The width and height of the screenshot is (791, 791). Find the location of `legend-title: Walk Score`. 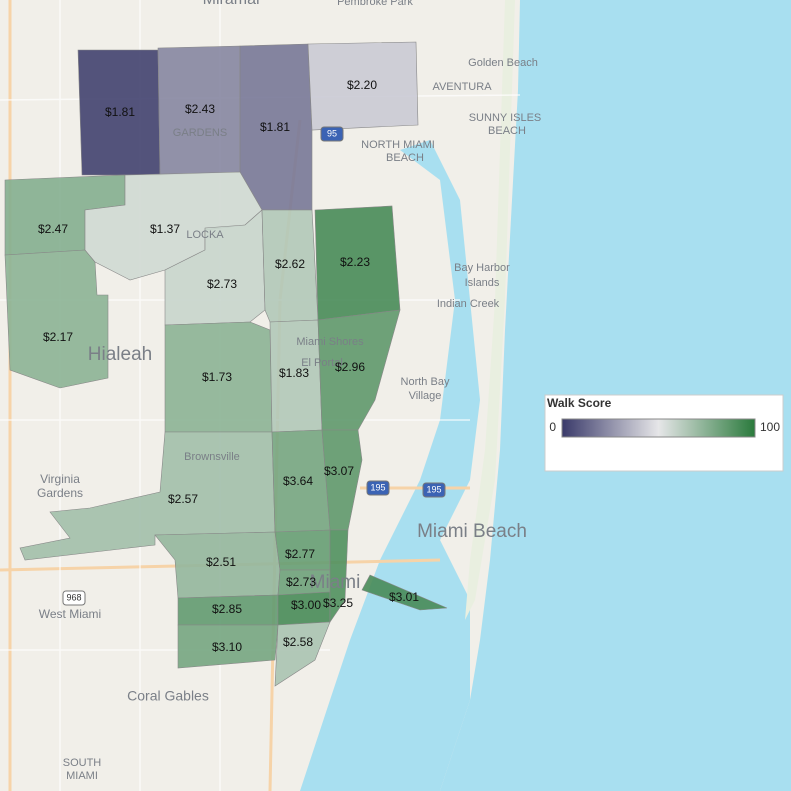

legend-title: Walk Score is located at coordinates (579, 403).